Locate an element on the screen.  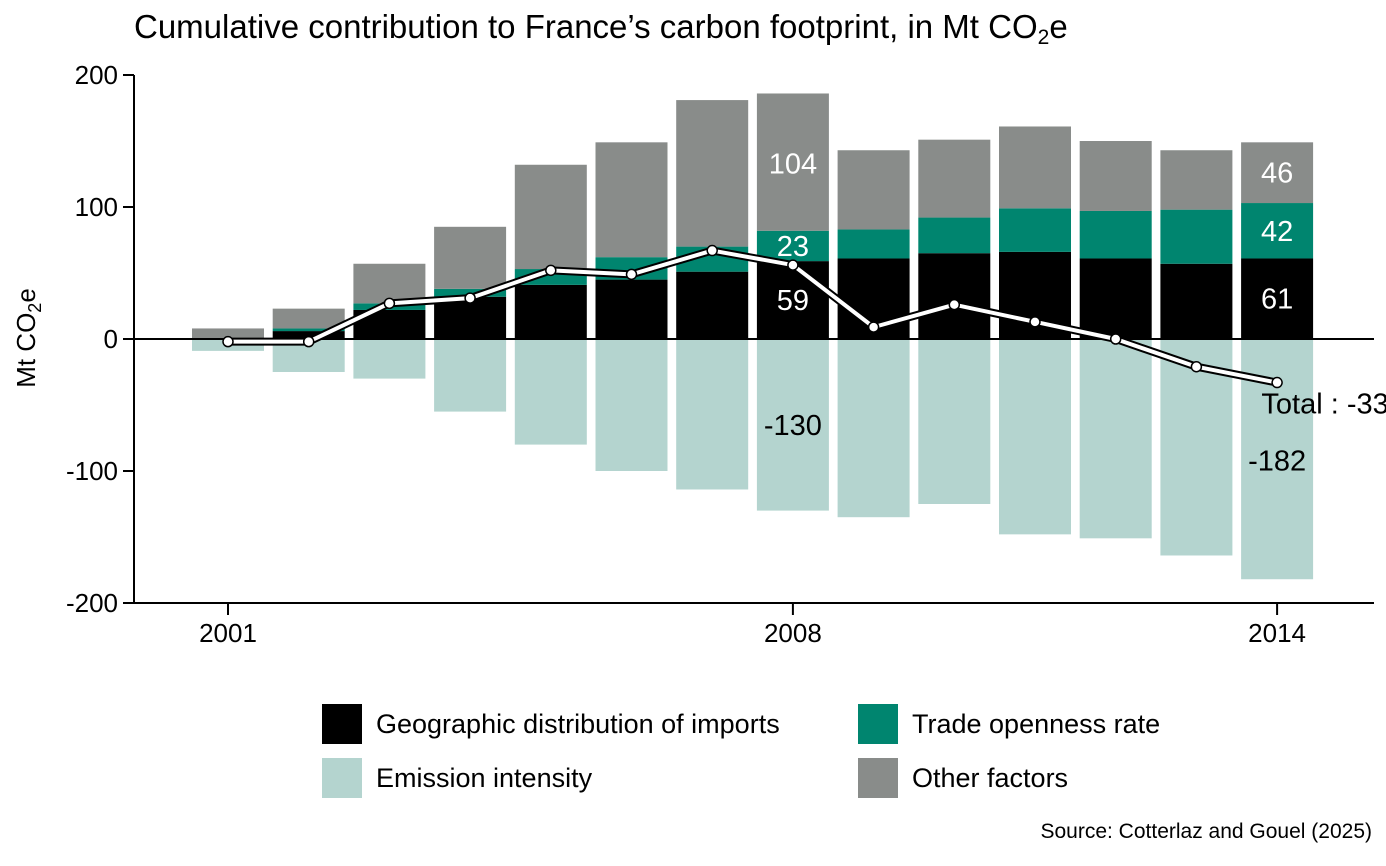
bar-geographic-distribution-of-imports-2007 is located at coordinates (712, 305).